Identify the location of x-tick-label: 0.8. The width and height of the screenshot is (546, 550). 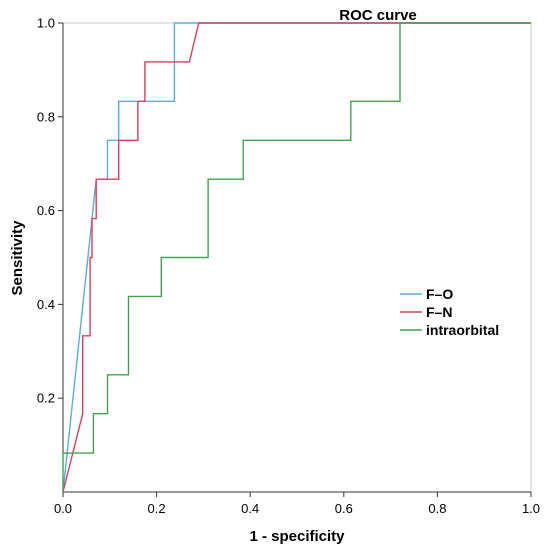
(437, 508).